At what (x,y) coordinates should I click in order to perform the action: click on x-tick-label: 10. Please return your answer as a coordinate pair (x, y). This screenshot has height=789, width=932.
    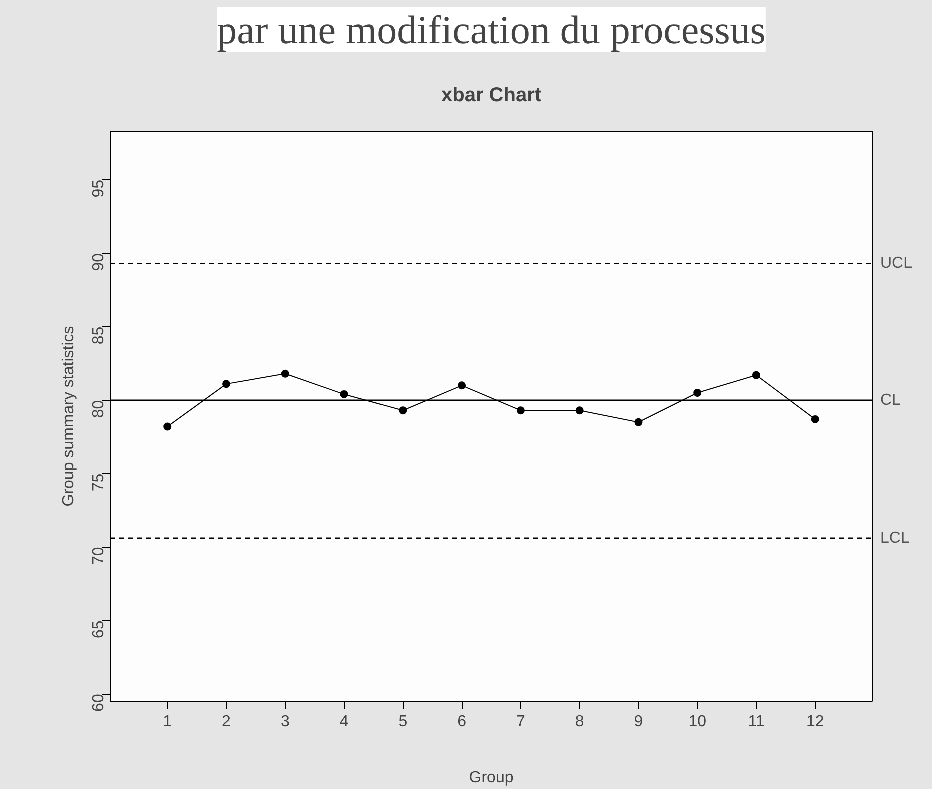
    Looking at the image, I should click on (697, 722).